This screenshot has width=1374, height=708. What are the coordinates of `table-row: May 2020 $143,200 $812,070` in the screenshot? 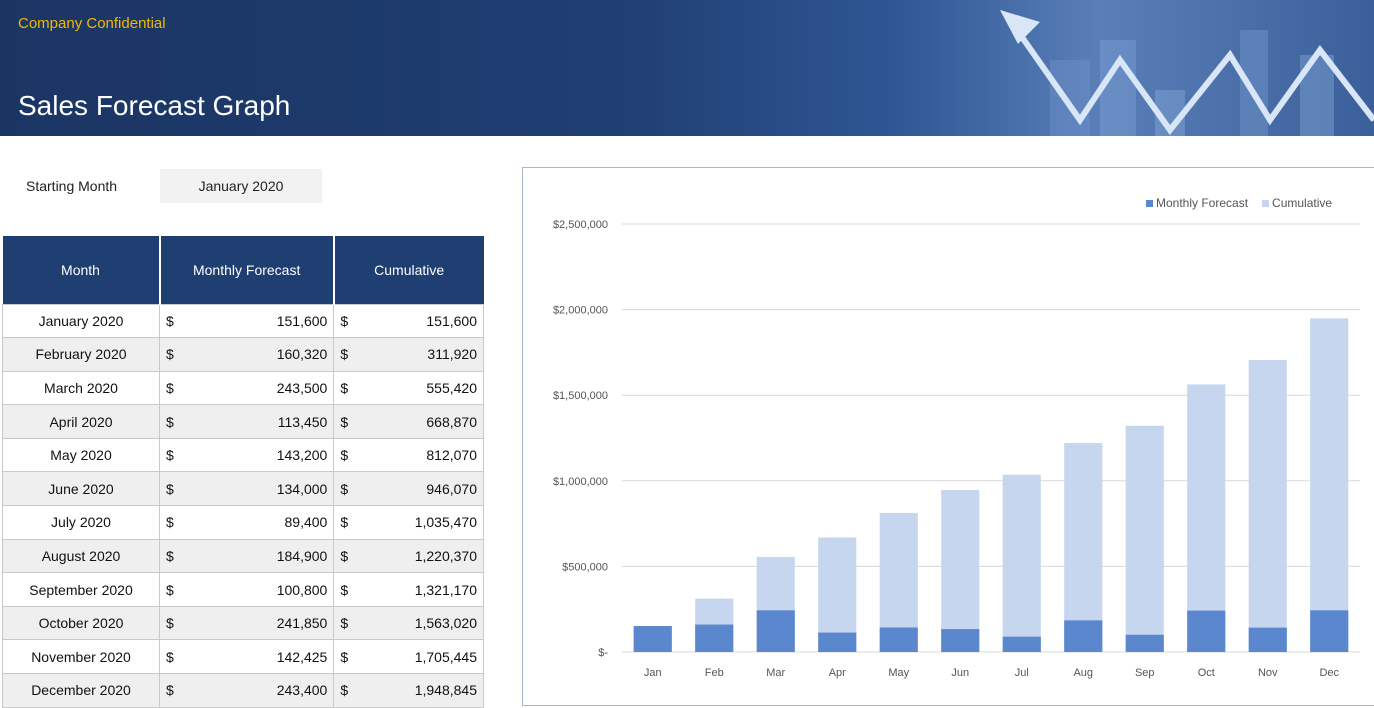 It's located at (243, 455).